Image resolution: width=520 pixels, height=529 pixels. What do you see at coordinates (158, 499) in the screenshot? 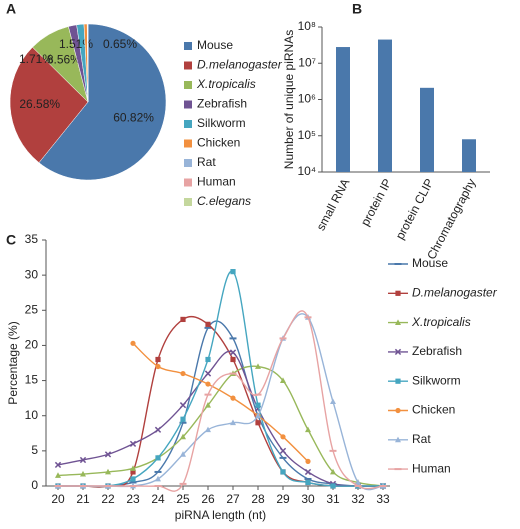
I see `x-tick-label: 24` at bounding box center [158, 499].